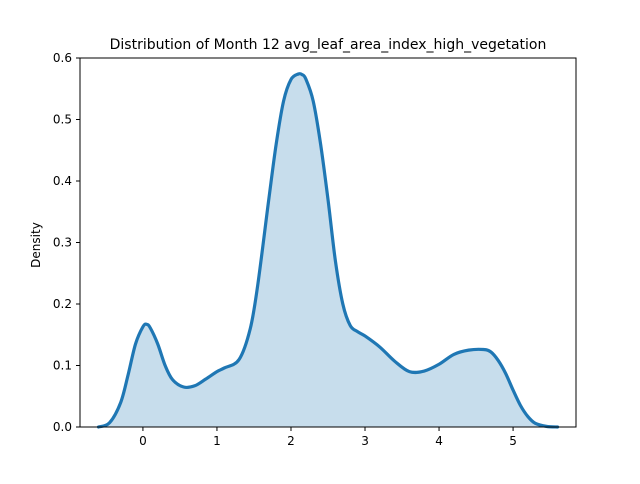  What do you see at coordinates (513, 441) in the screenshot?
I see `x-tick-label: 5` at bounding box center [513, 441].